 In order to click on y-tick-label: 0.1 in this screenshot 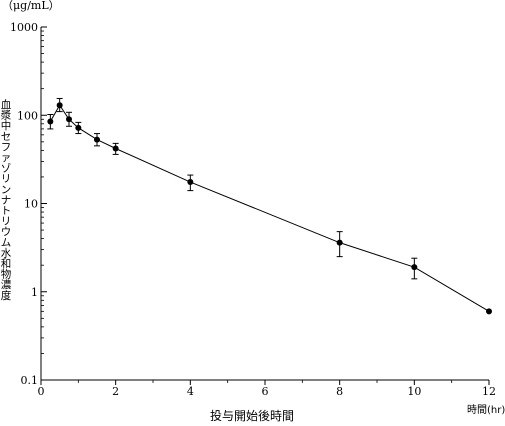, I will do `click(30, 380)`.